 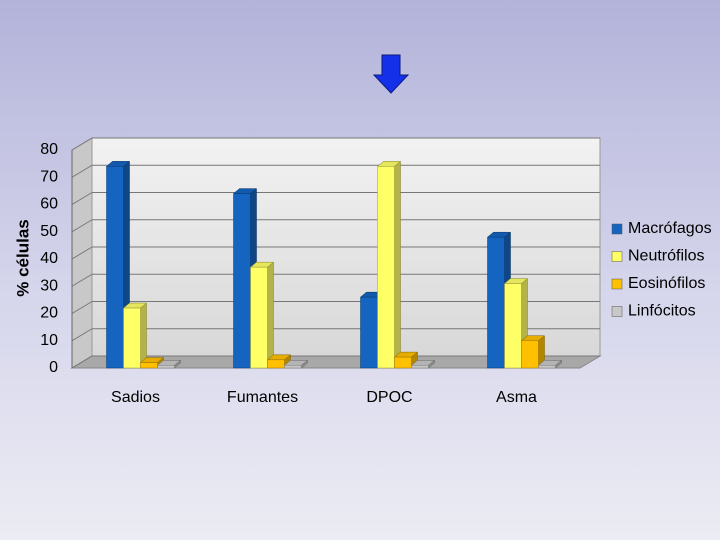 What do you see at coordinates (666, 256) in the screenshot?
I see `legend-label: Neutrófilos` at bounding box center [666, 256].